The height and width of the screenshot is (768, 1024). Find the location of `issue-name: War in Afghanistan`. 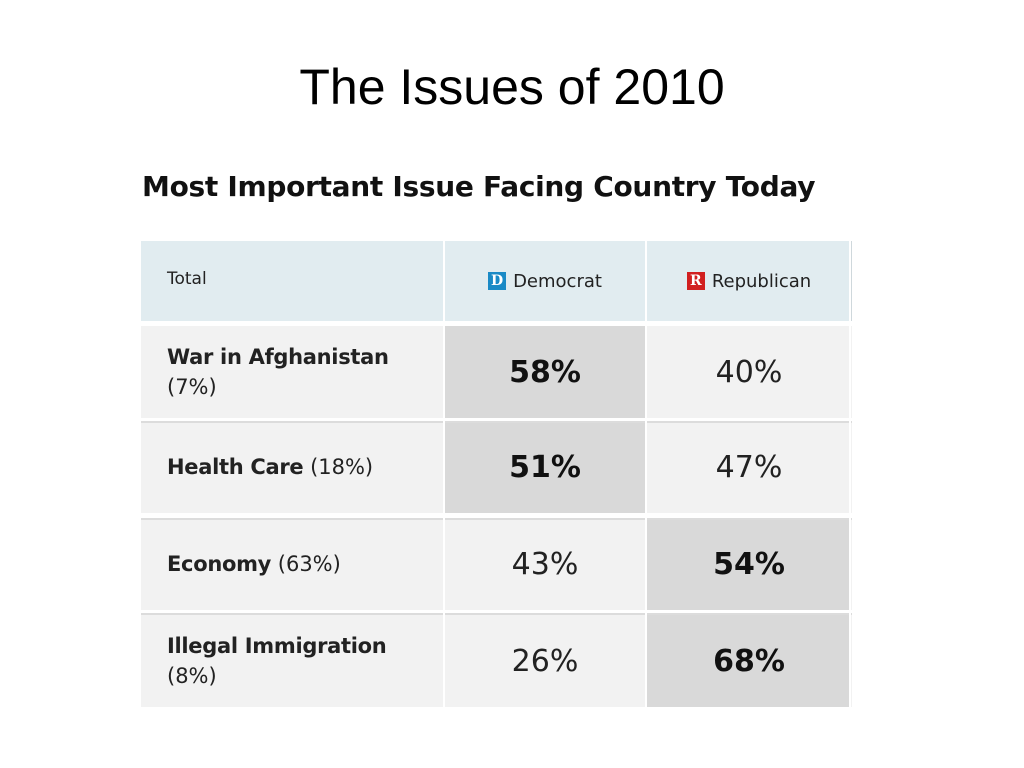

issue-name: War in Afghanistan is located at coordinates (278, 356).